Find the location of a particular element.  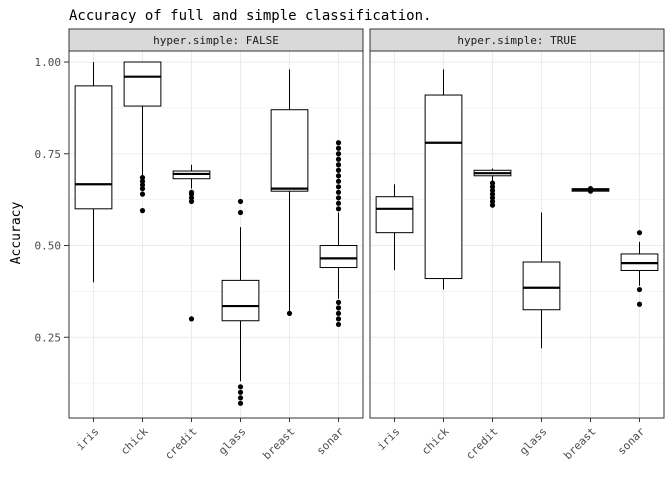

facet-strip-label: hyper.simple: FALSE is located at coordinates (216, 40).